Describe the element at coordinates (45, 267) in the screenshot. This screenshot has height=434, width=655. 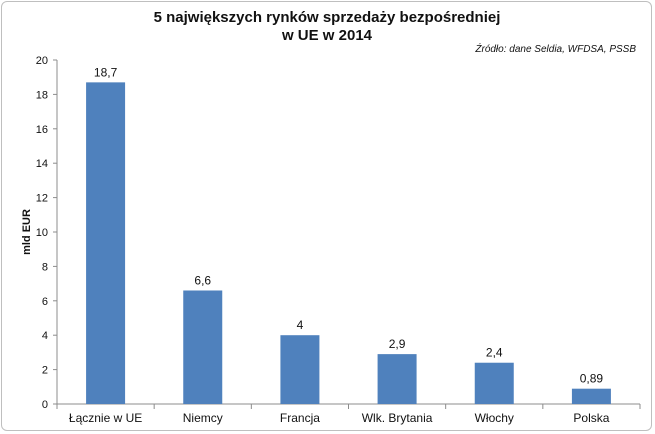
I see `y-tick-label: 8` at that location.